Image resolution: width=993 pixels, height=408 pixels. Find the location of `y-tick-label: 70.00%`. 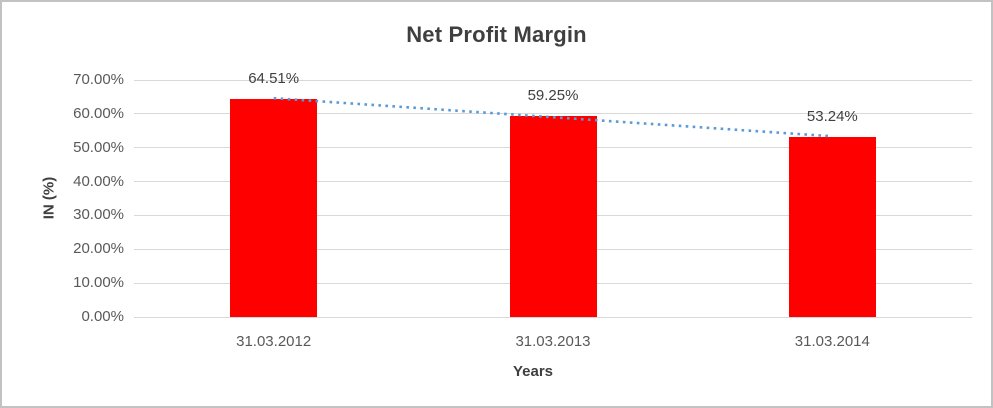

y-tick-label: 70.00% is located at coordinates (98, 79).